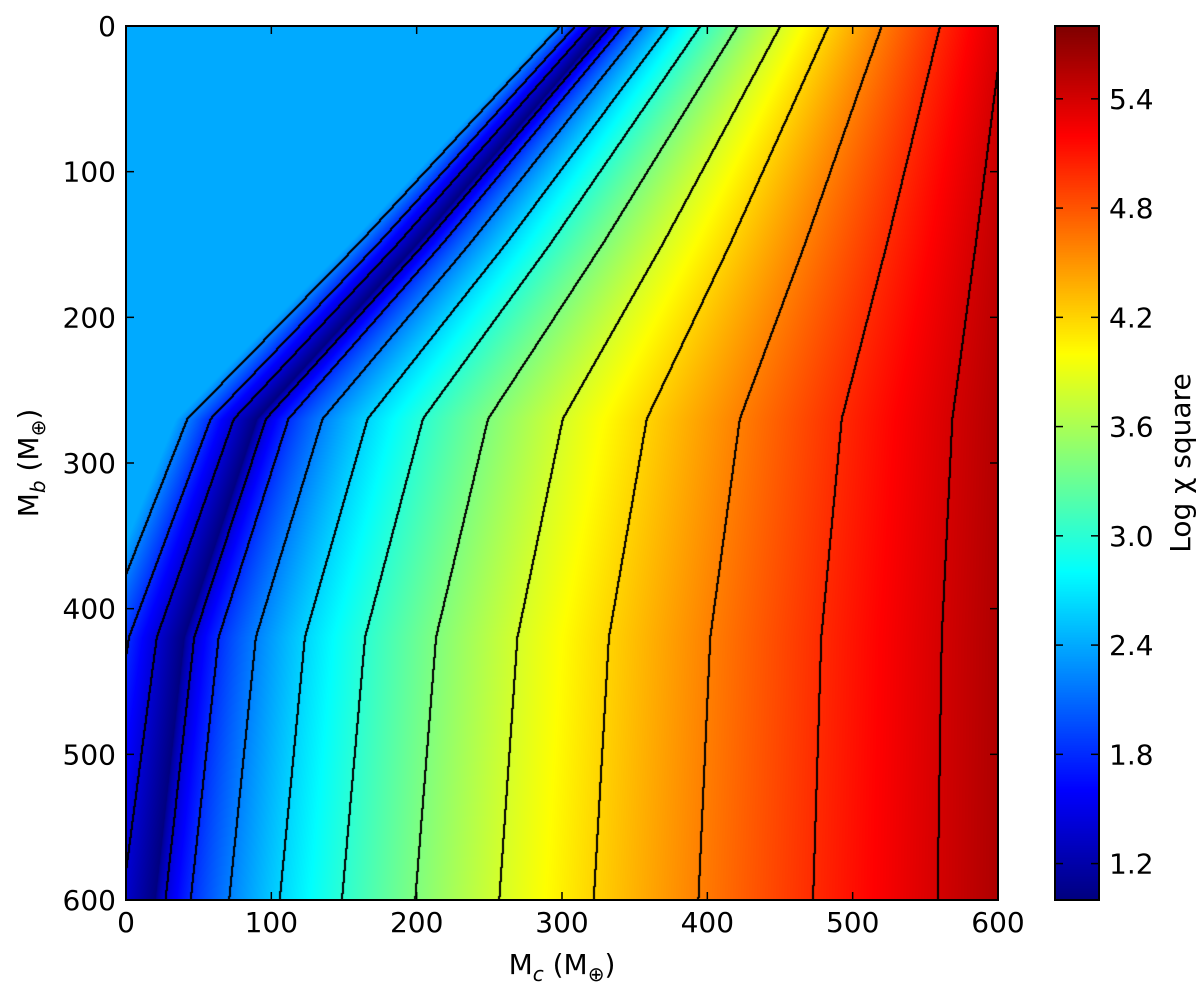  What do you see at coordinates (1131, 645) in the screenshot?
I see `colorbar-tick-label: 2.4` at bounding box center [1131, 645].